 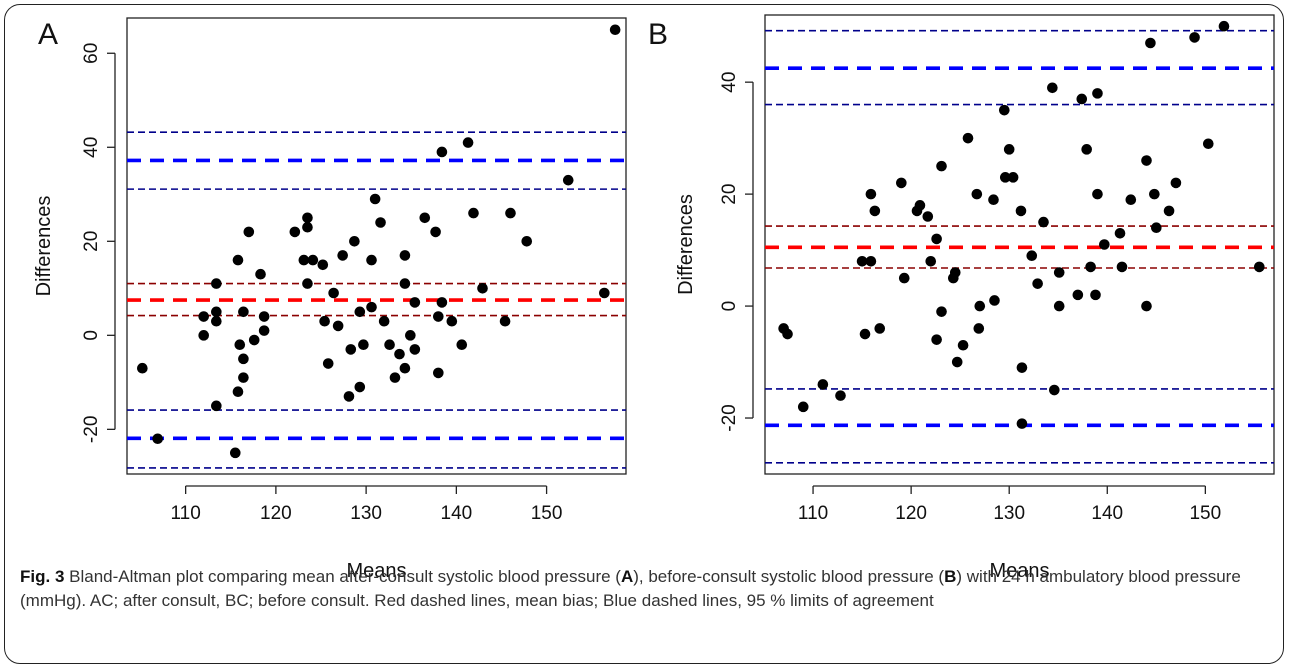 What do you see at coordinates (950, 576) in the screenshot?
I see `caption-bold-b: B` at bounding box center [950, 576].